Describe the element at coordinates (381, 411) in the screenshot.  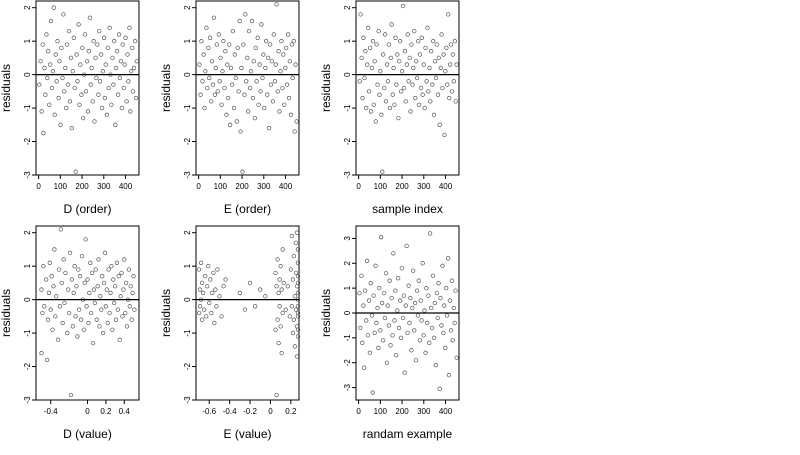
I see `x-tick-label: 100` at that location.